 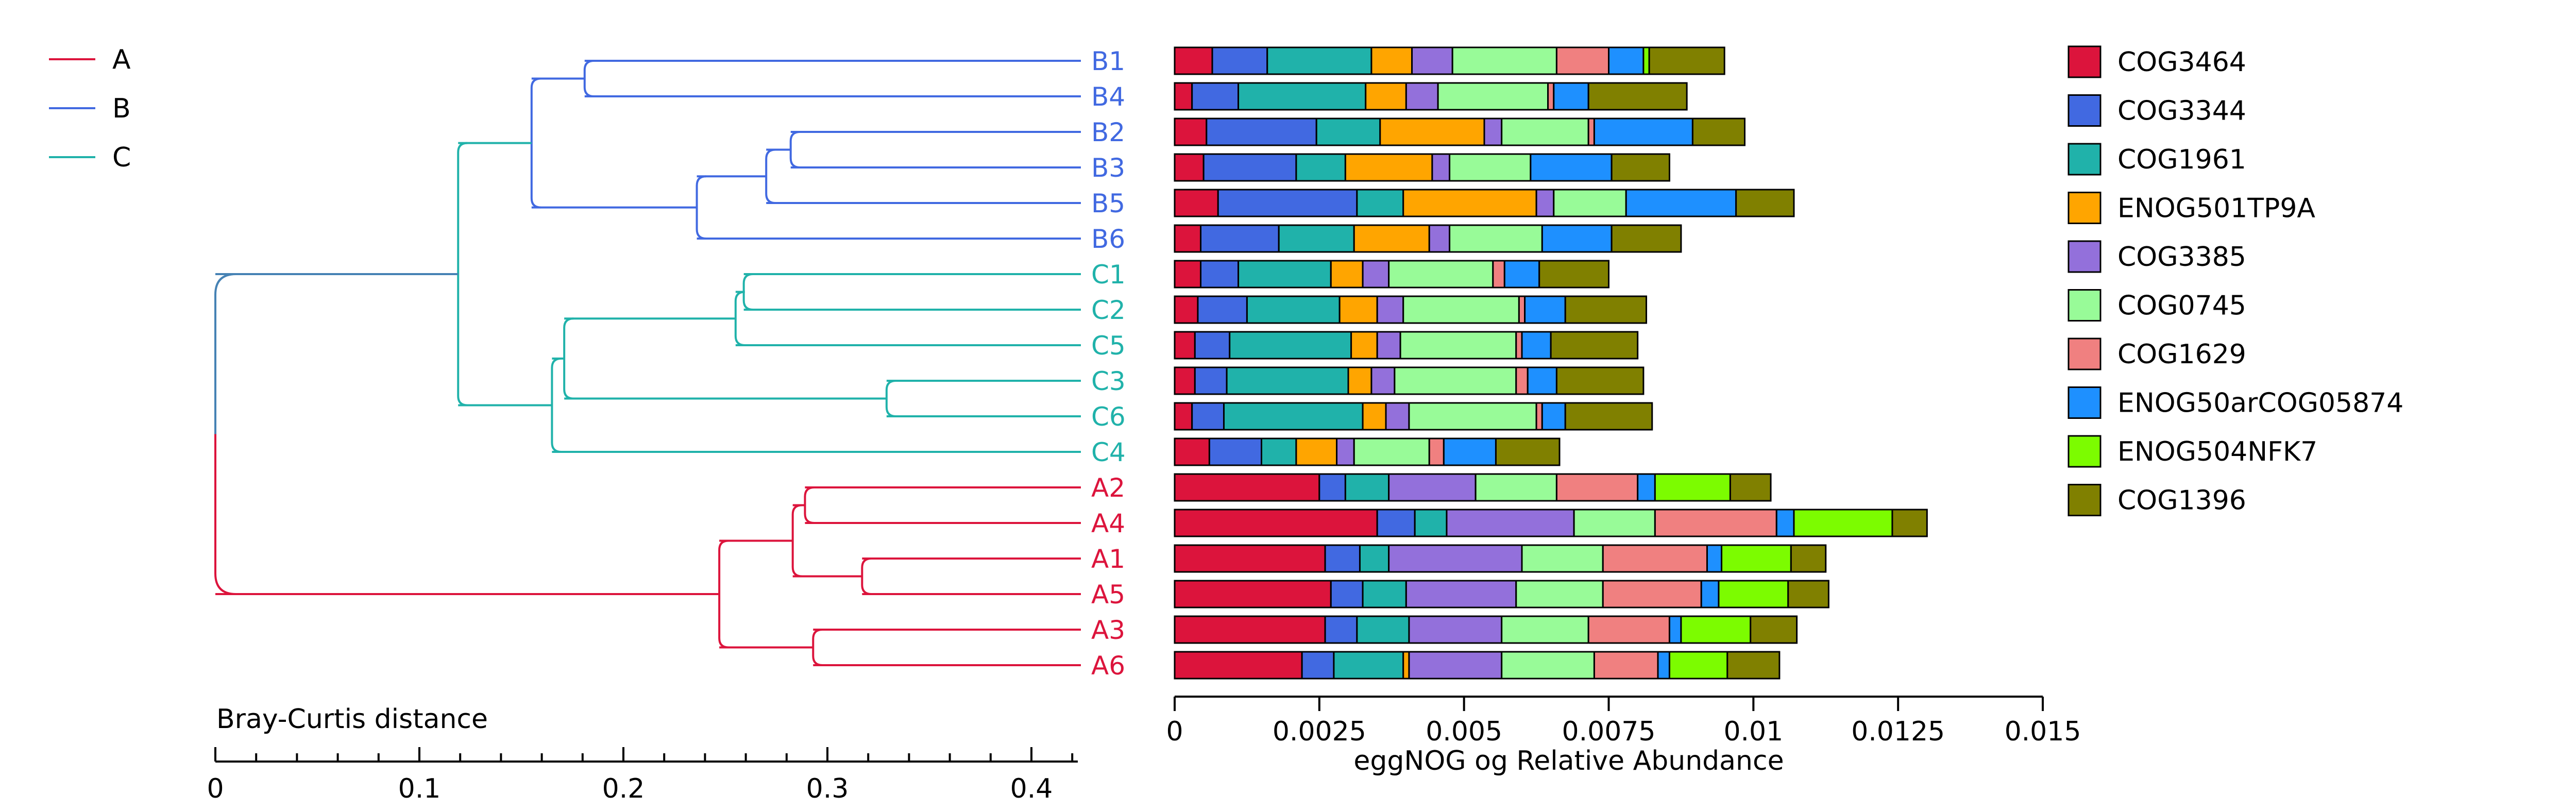 What do you see at coordinates (1108, 168) in the screenshot?
I see `leaf-label: B3` at bounding box center [1108, 168].